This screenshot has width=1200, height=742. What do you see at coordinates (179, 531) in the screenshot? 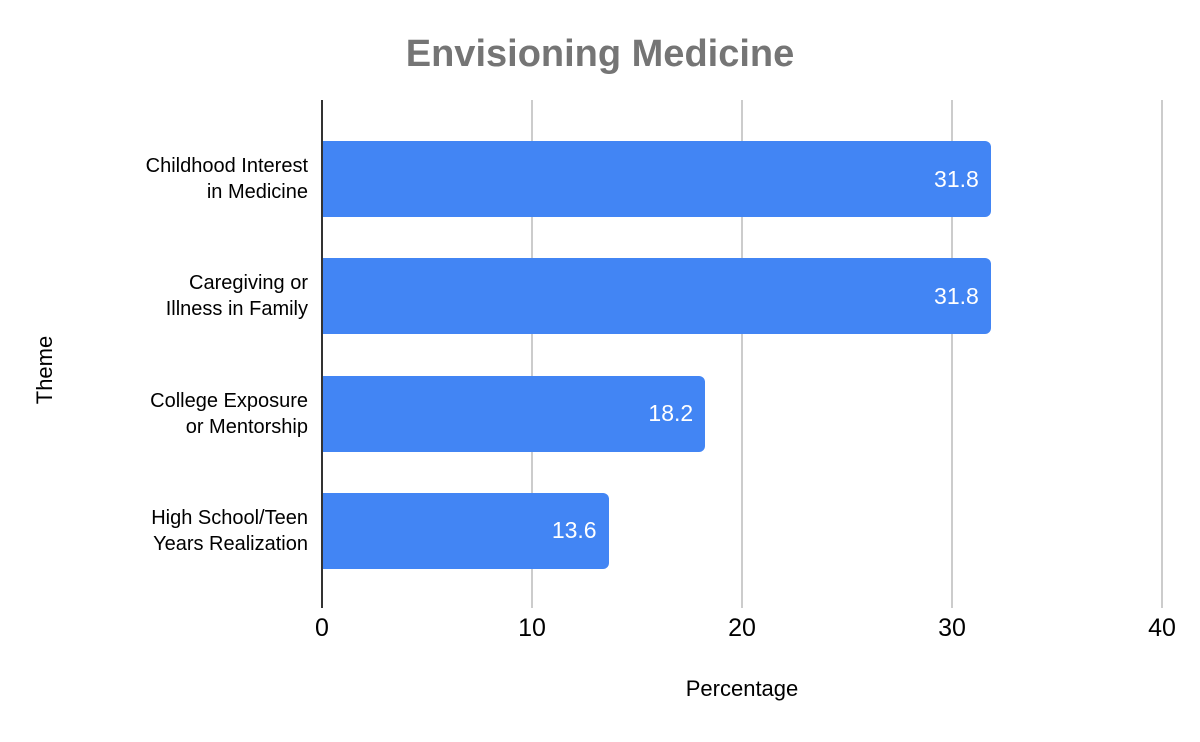
I see `category-label: High School/Teen Years Realization` at bounding box center [179, 531].